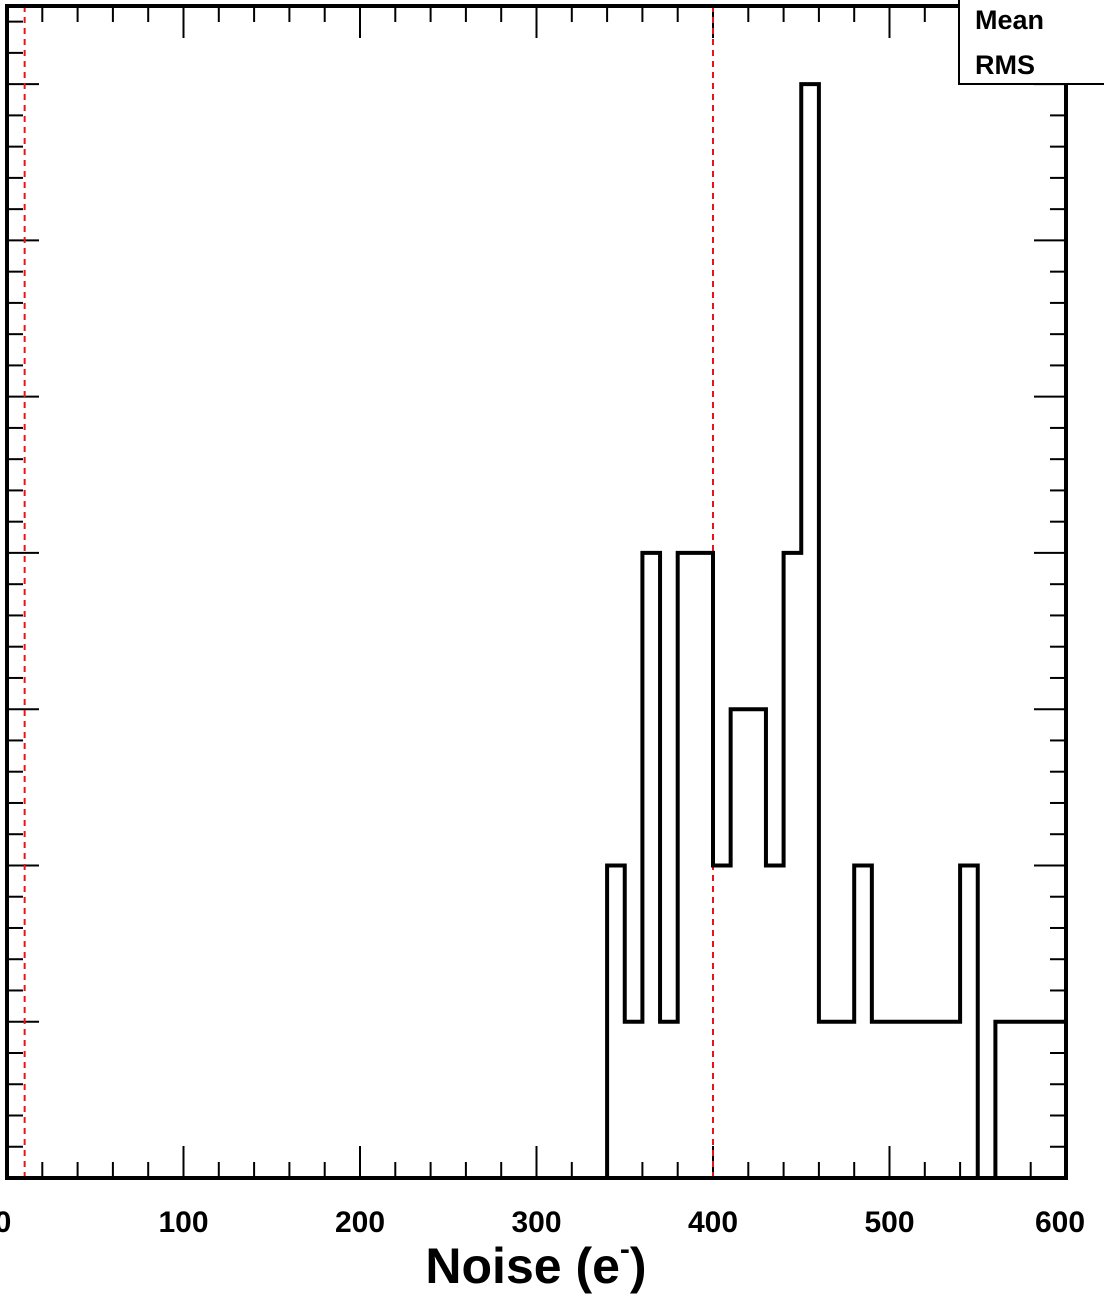  Describe the element at coordinates (889, 1222) in the screenshot. I see `x-tick-label-500: 500` at that location.